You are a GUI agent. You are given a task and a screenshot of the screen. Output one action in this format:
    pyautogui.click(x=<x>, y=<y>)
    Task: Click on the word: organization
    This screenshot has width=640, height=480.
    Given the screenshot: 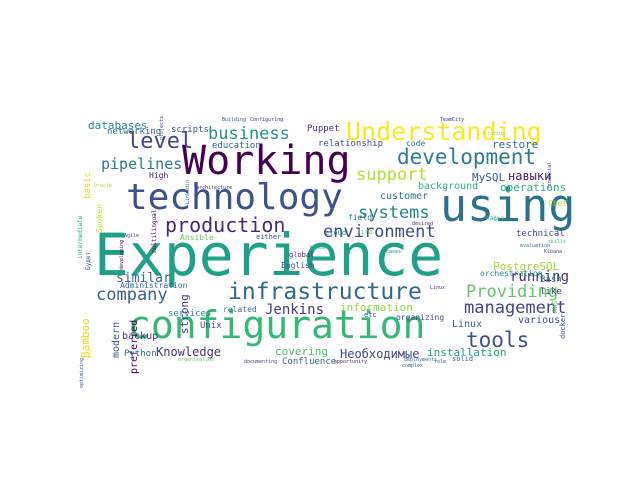 What is the action you would take?
    pyautogui.click(x=196, y=360)
    